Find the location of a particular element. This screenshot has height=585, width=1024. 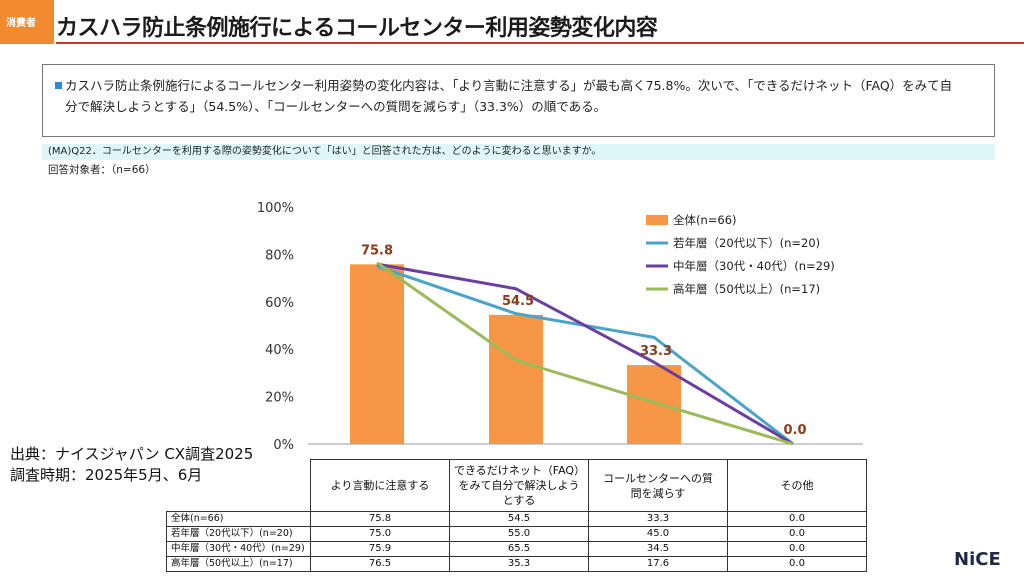

data-label: 0.0 is located at coordinates (794, 430).